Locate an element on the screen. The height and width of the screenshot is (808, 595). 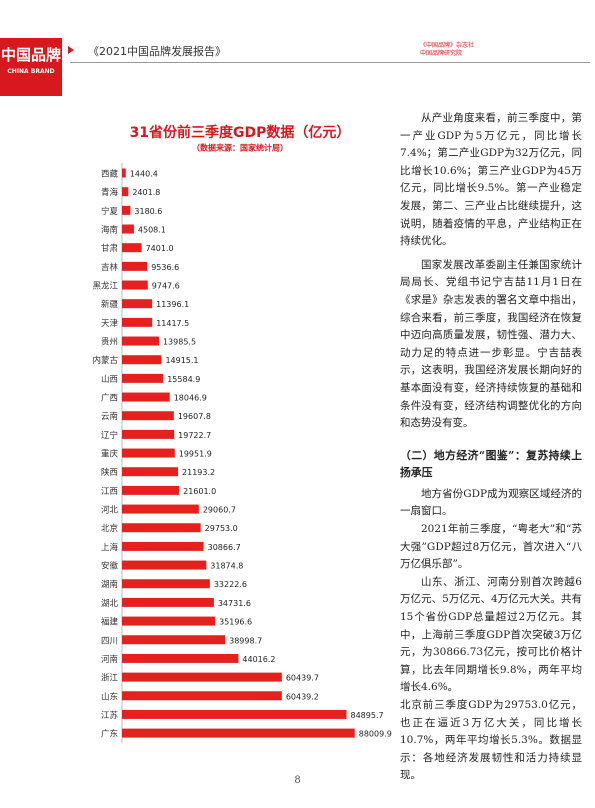
category-label: 河北 is located at coordinates (110, 510).